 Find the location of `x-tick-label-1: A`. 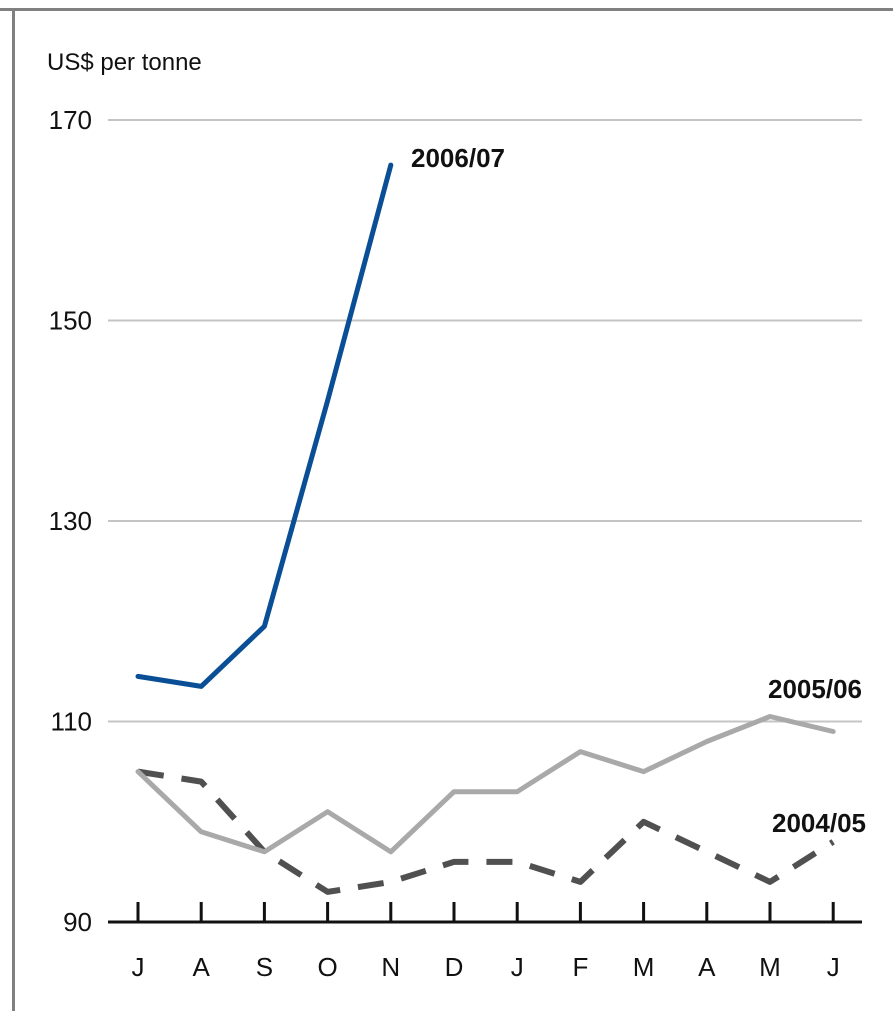

x-tick-label-1: A is located at coordinates (202, 967).